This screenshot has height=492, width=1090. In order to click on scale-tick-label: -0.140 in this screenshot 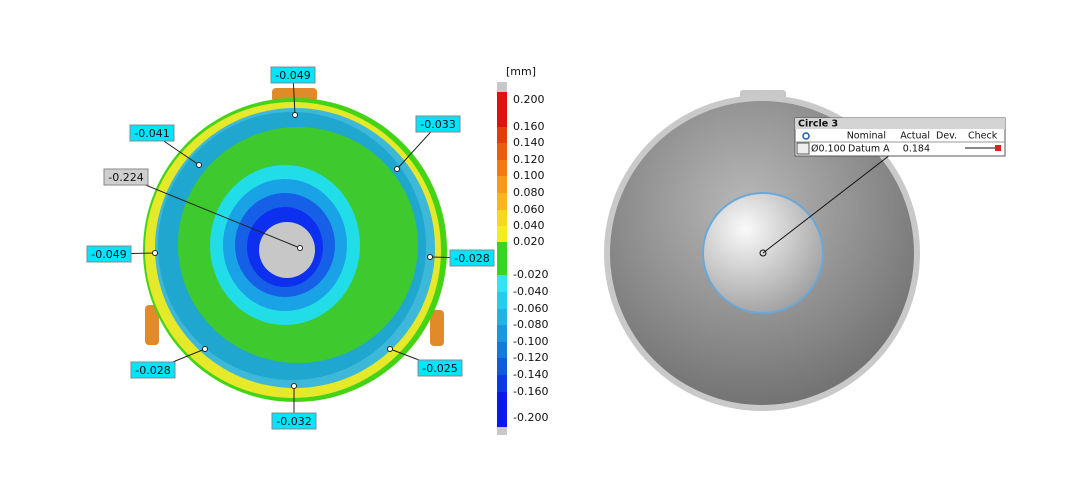, I will do `click(530, 374)`.